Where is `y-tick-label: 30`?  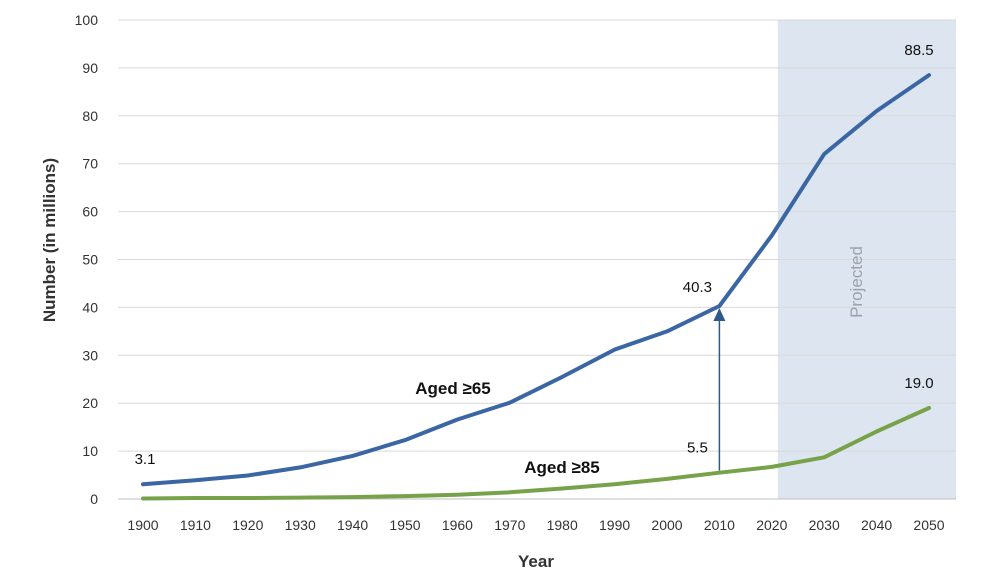
y-tick-label: 30 is located at coordinates (90, 355).